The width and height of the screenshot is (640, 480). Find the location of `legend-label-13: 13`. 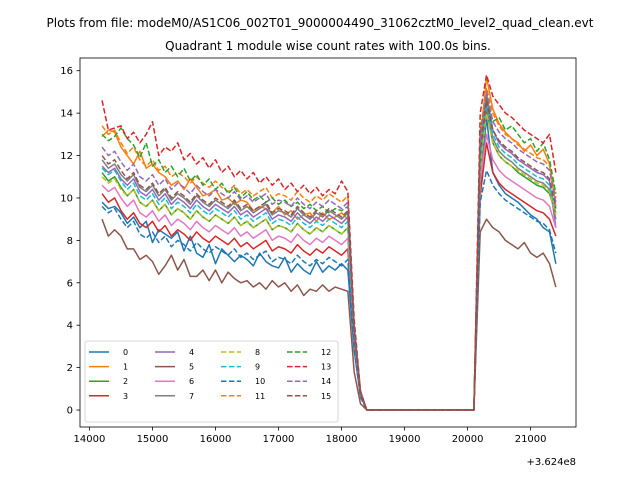

legend-label-13: 13 is located at coordinates (326, 367).